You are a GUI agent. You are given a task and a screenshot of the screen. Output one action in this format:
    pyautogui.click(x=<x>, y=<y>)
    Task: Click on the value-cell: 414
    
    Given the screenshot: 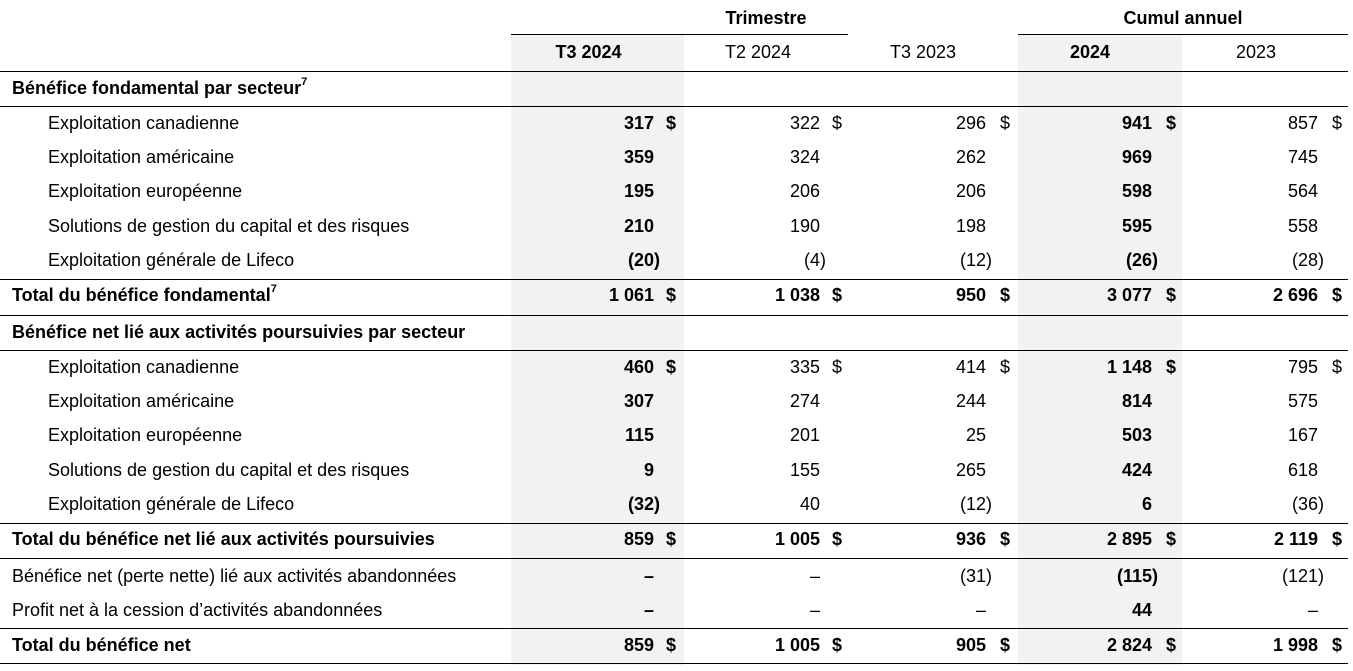 What is the action you would take?
    pyautogui.click(x=970, y=367)
    